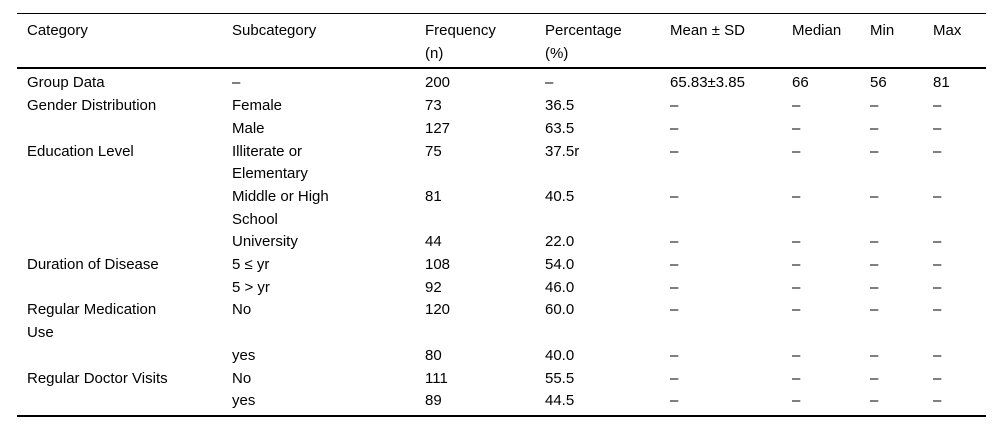 The image size is (1000, 430). What do you see at coordinates (257, 106) in the screenshot?
I see `cell-subcategory: Female` at bounding box center [257, 106].